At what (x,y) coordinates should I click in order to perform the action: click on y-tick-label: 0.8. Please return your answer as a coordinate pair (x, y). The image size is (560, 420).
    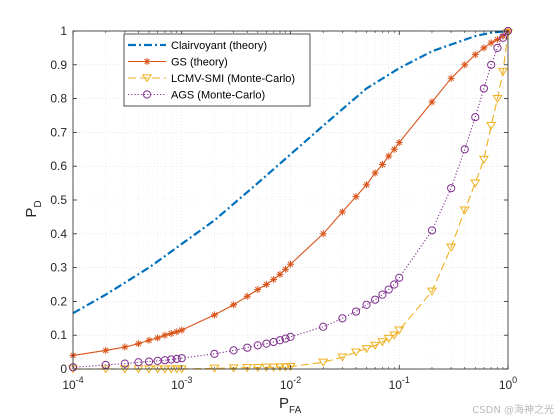
    Looking at the image, I should click on (58, 99).